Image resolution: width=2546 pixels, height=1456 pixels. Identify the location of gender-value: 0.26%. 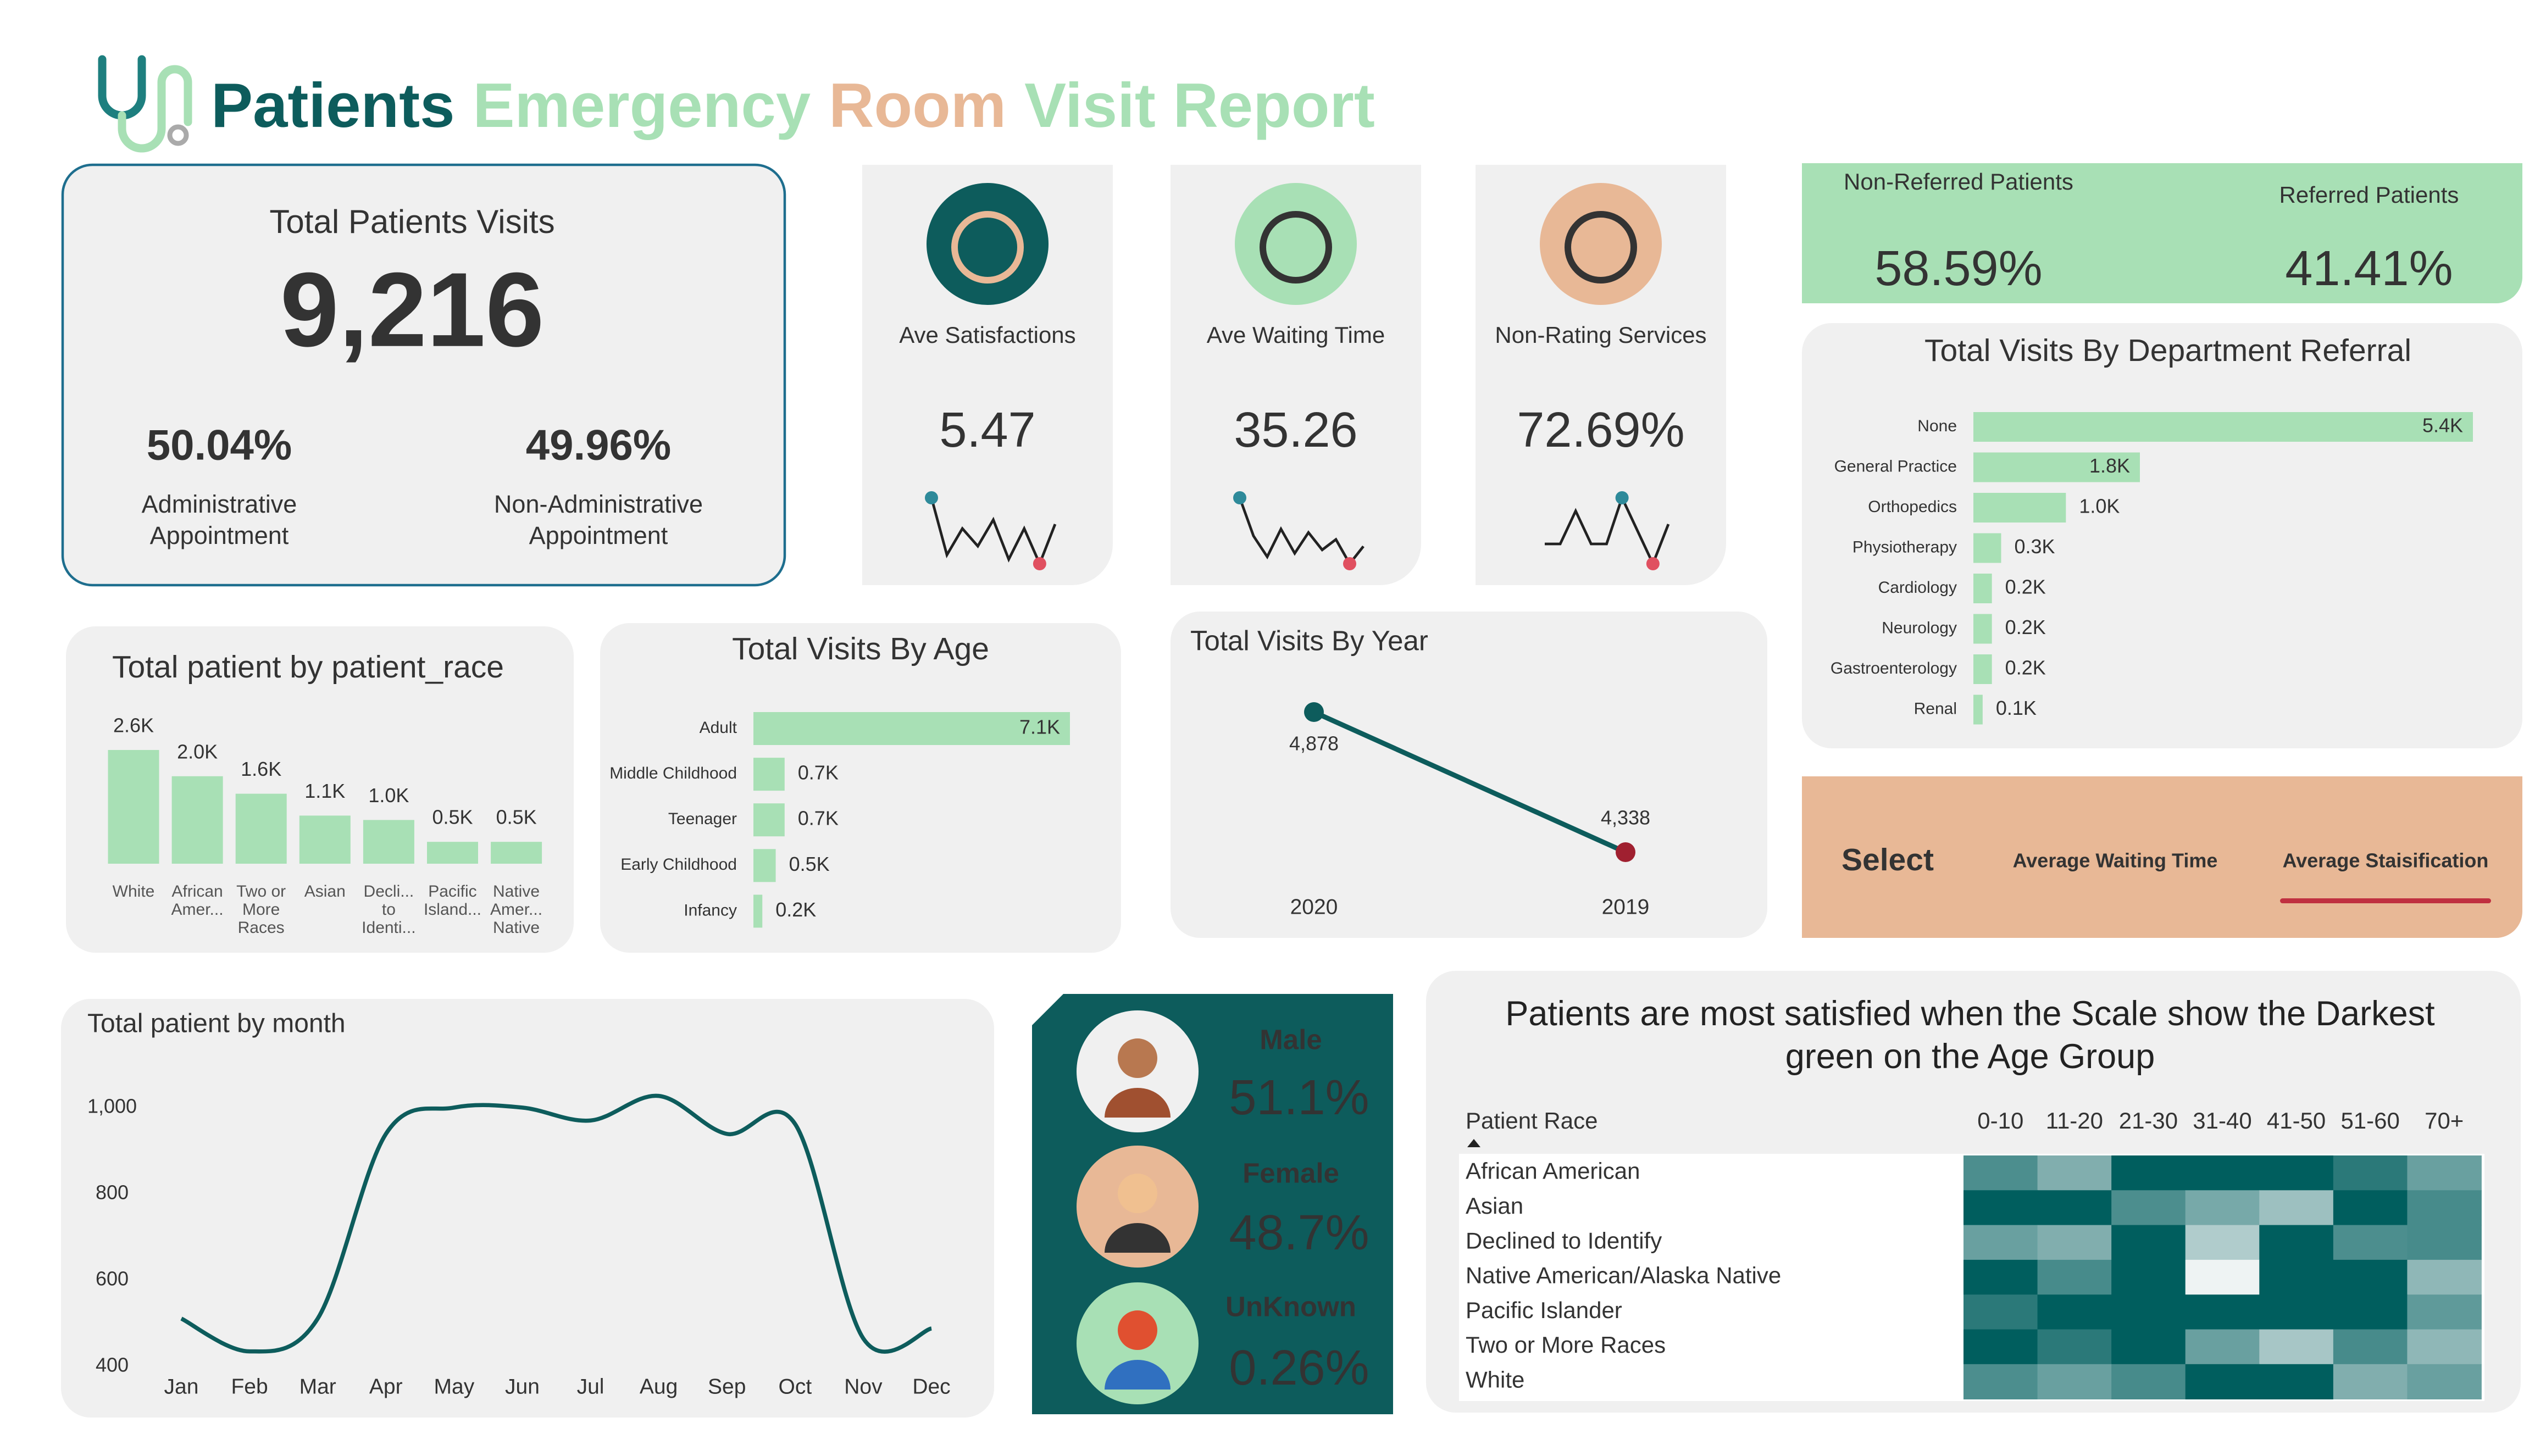
(1299, 1369).